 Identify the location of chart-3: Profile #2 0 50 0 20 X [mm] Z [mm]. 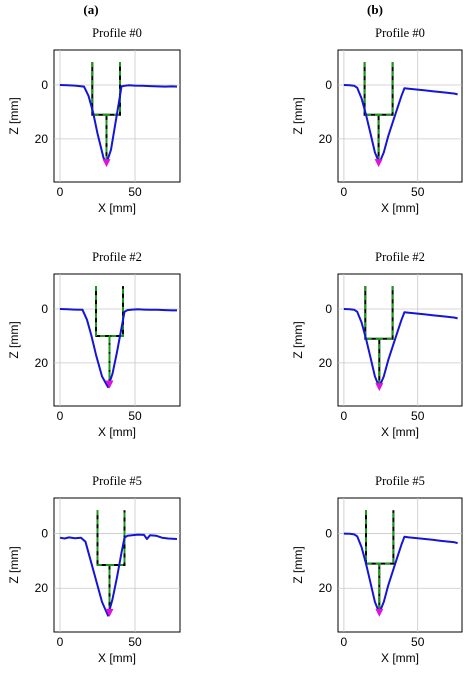
(94, 344).